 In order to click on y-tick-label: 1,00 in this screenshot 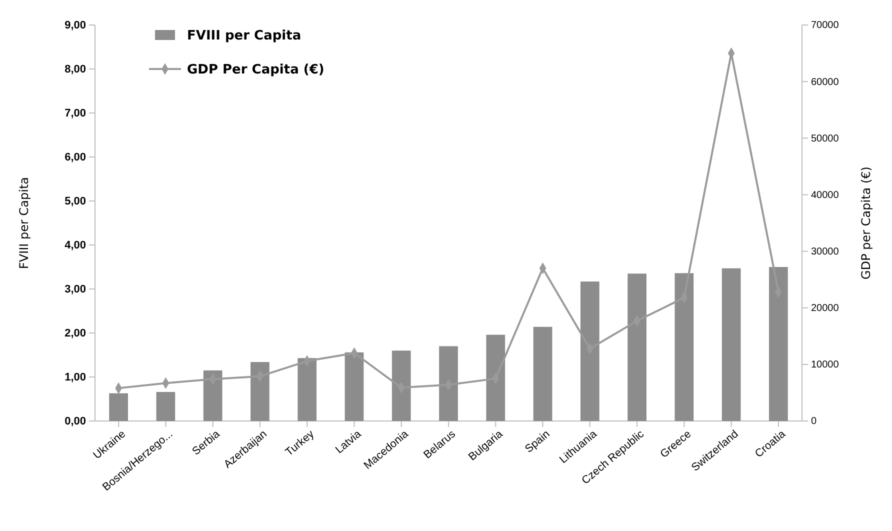, I will do `click(75, 378)`.